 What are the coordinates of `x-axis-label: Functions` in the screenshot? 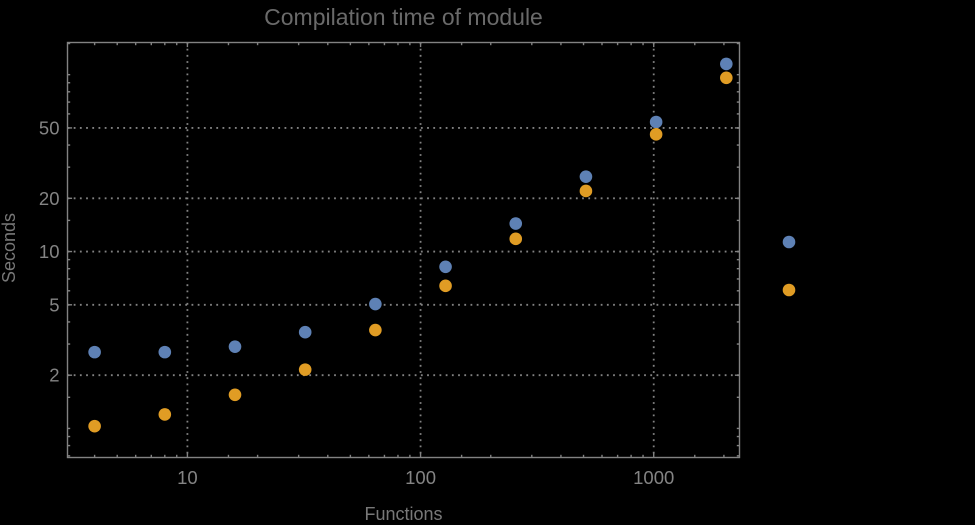 It's located at (403, 514).